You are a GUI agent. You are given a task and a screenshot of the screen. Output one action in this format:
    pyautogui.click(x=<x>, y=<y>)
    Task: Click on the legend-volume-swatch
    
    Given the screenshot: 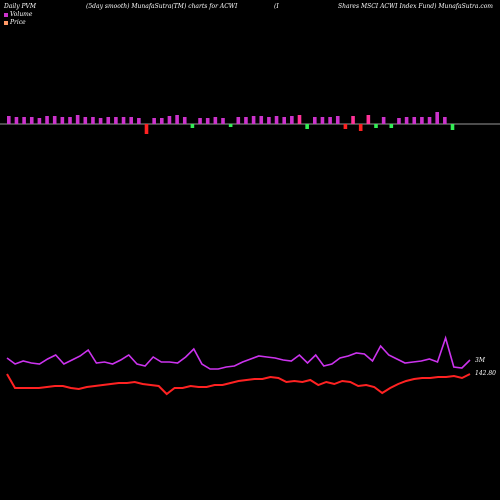 What is the action you would take?
    pyautogui.click(x=6, y=14)
    